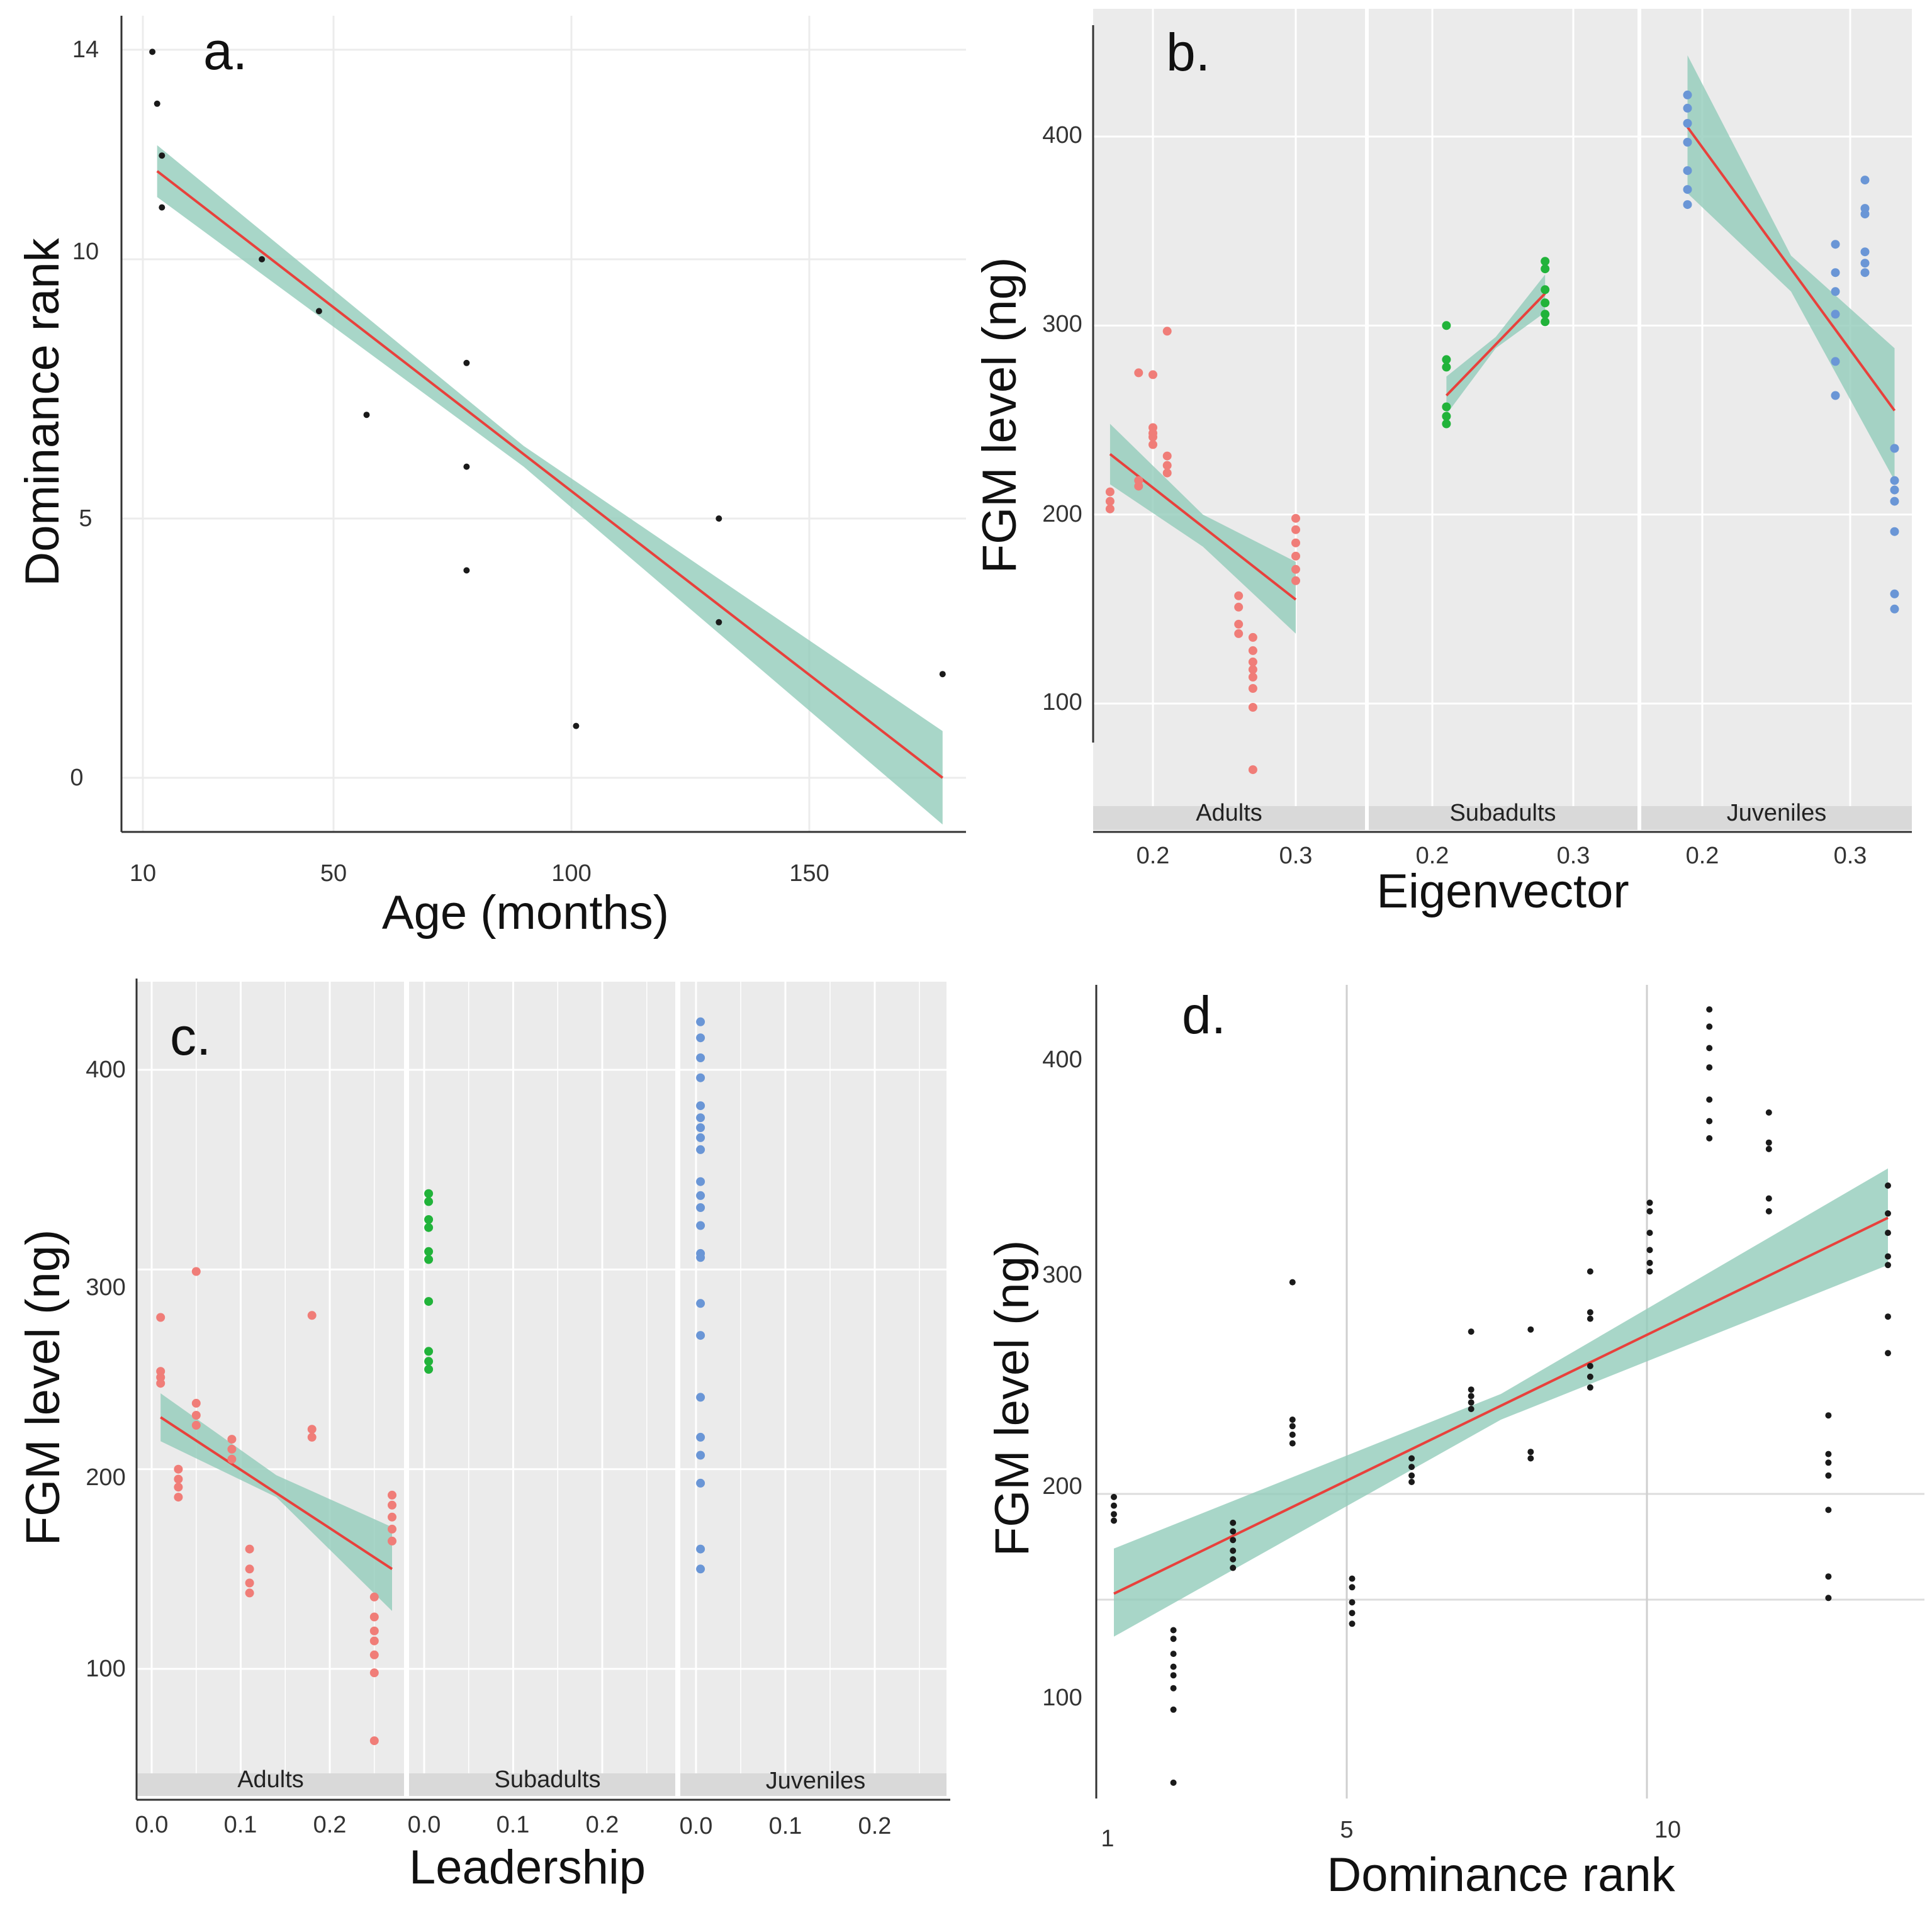  Describe the element at coordinates (1204, 1015) in the screenshot. I see `panel-d-label: d.` at that location.